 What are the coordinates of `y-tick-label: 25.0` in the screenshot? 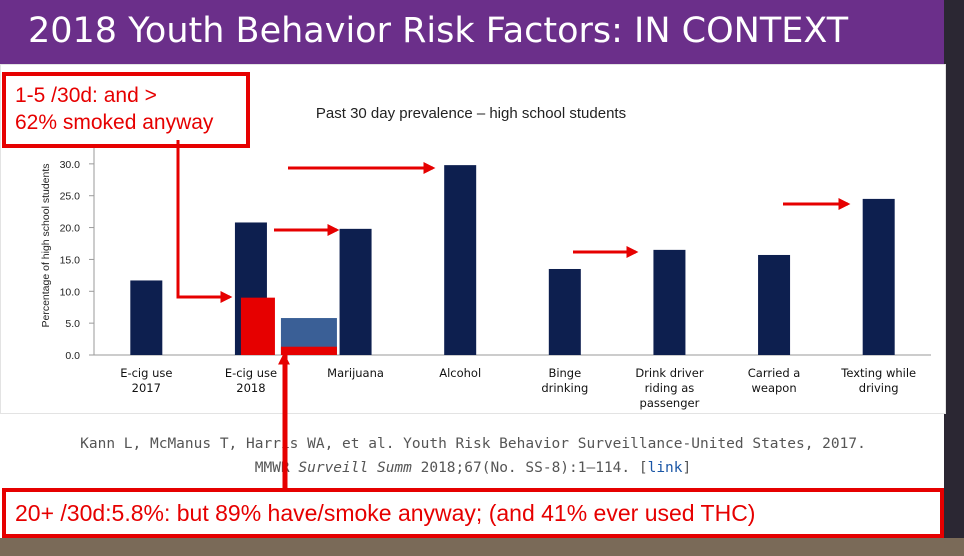 It's located at (70, 197).